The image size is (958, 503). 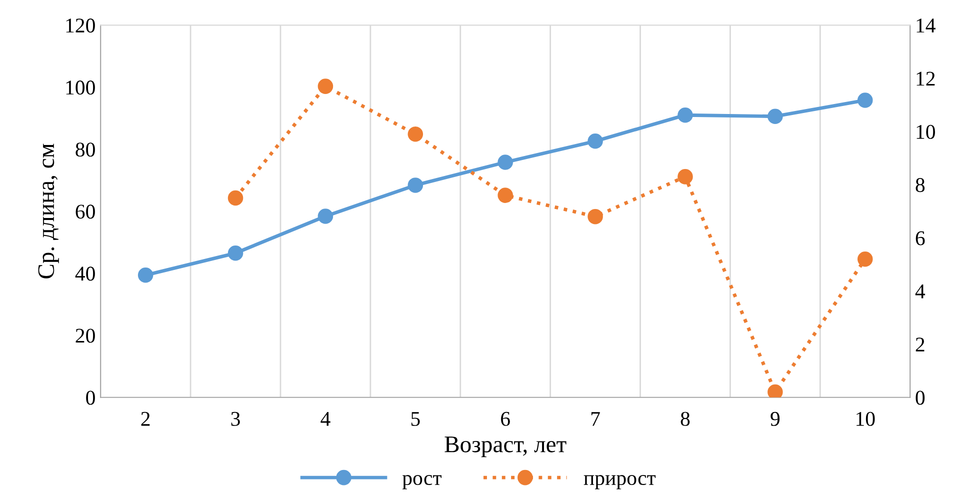 What do you see at coordinates (595, 419) in the screenshot?
I see `x-tick-label: 7` at bounding box center [595, 419].